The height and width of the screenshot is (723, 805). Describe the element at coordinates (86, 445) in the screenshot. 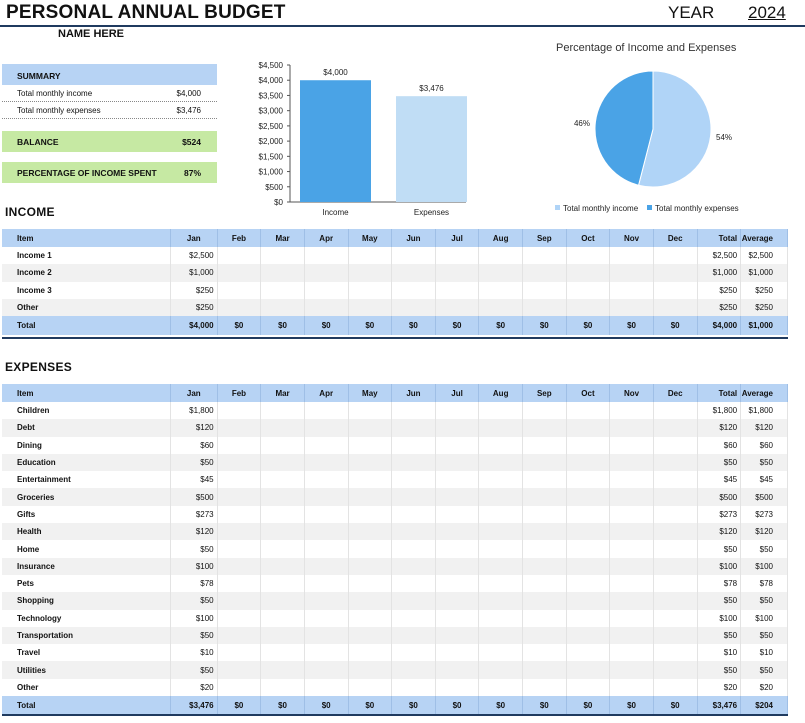

I see `item-cell: Dining` at that location.